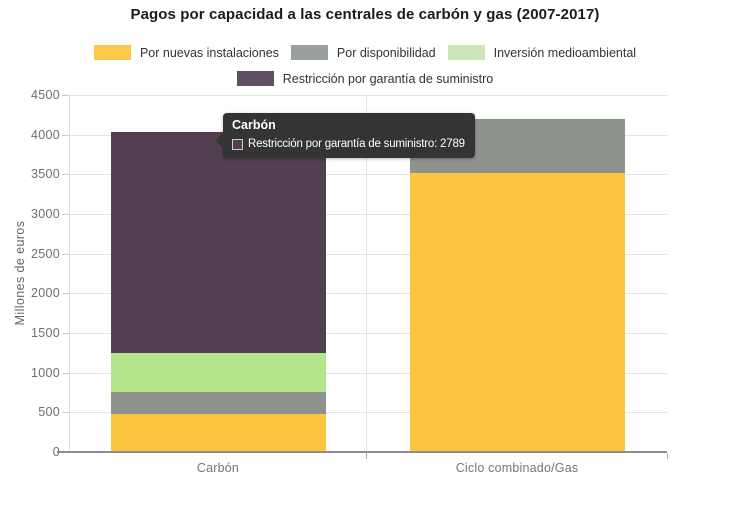 This screenshot has height=521, width=730. Describe the element at coordinates (309, 52) in the screenshot. I see `legend-swatch-por-disponibilidad` at that location.